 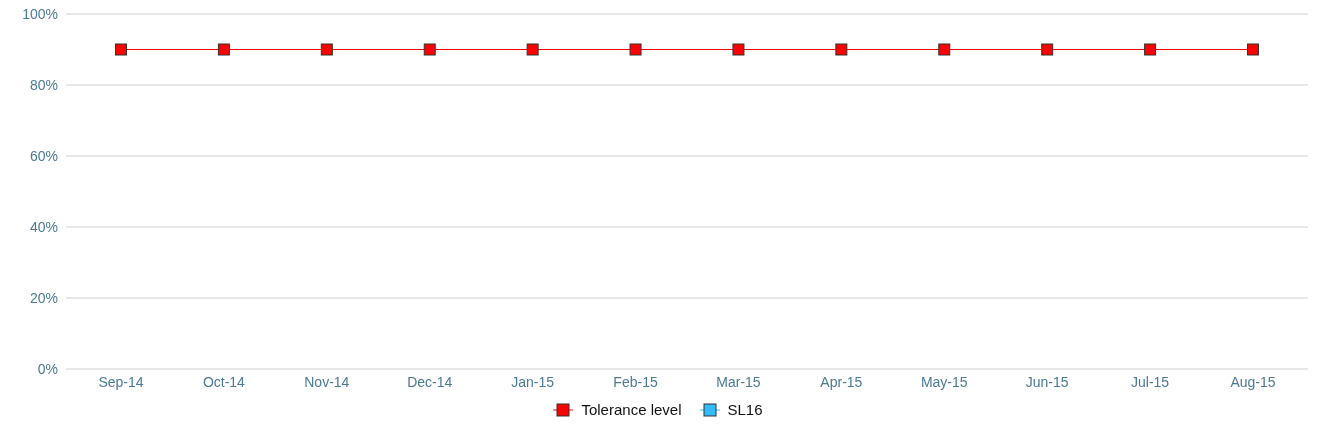 What do you see at coordinates (43, 297) in the screenshot?
I see `y-tick-label: 20%` at bounding box center [43, 297].